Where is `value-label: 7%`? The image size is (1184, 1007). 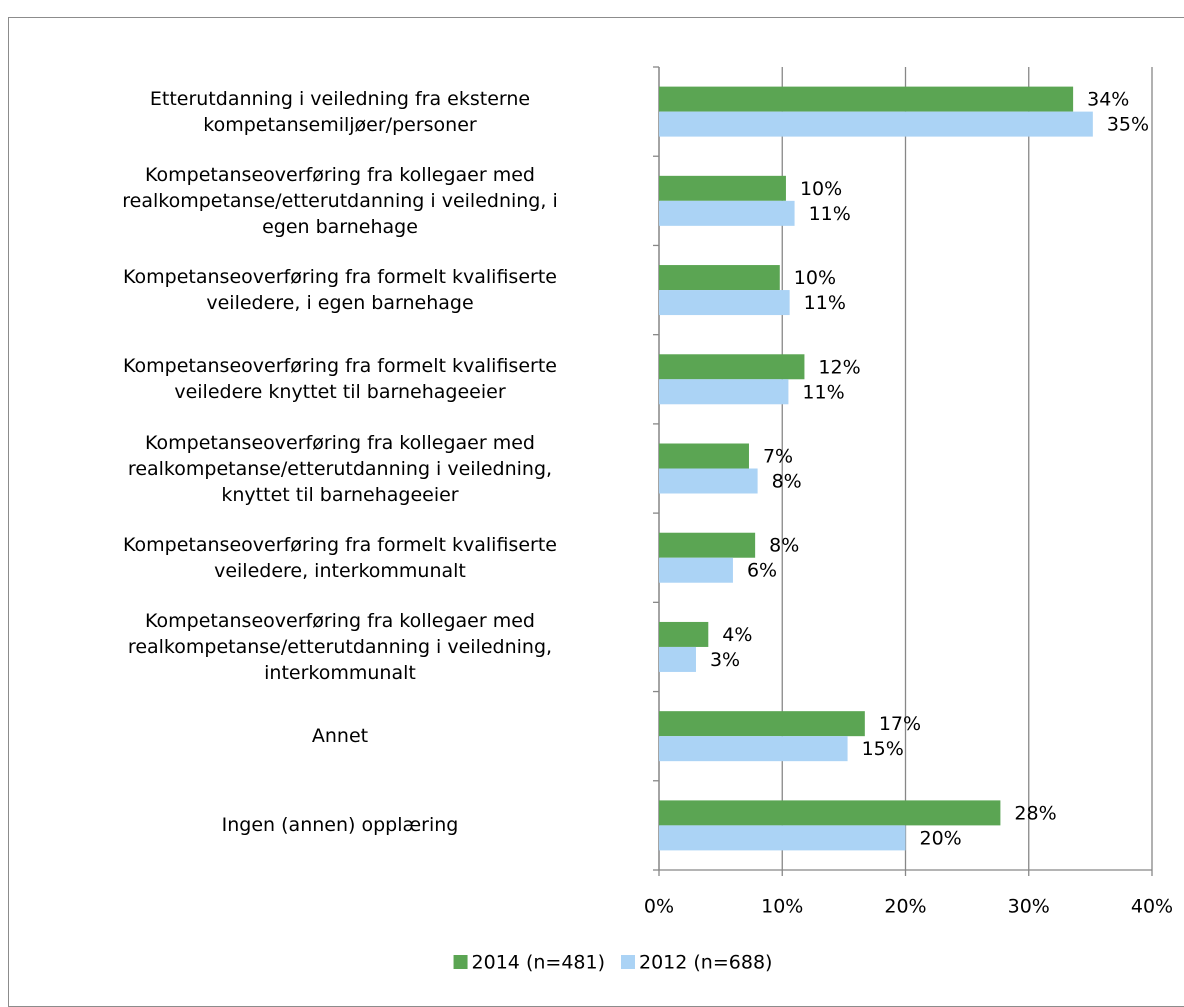 value-label: 7% is located at coordinates (778, 457).